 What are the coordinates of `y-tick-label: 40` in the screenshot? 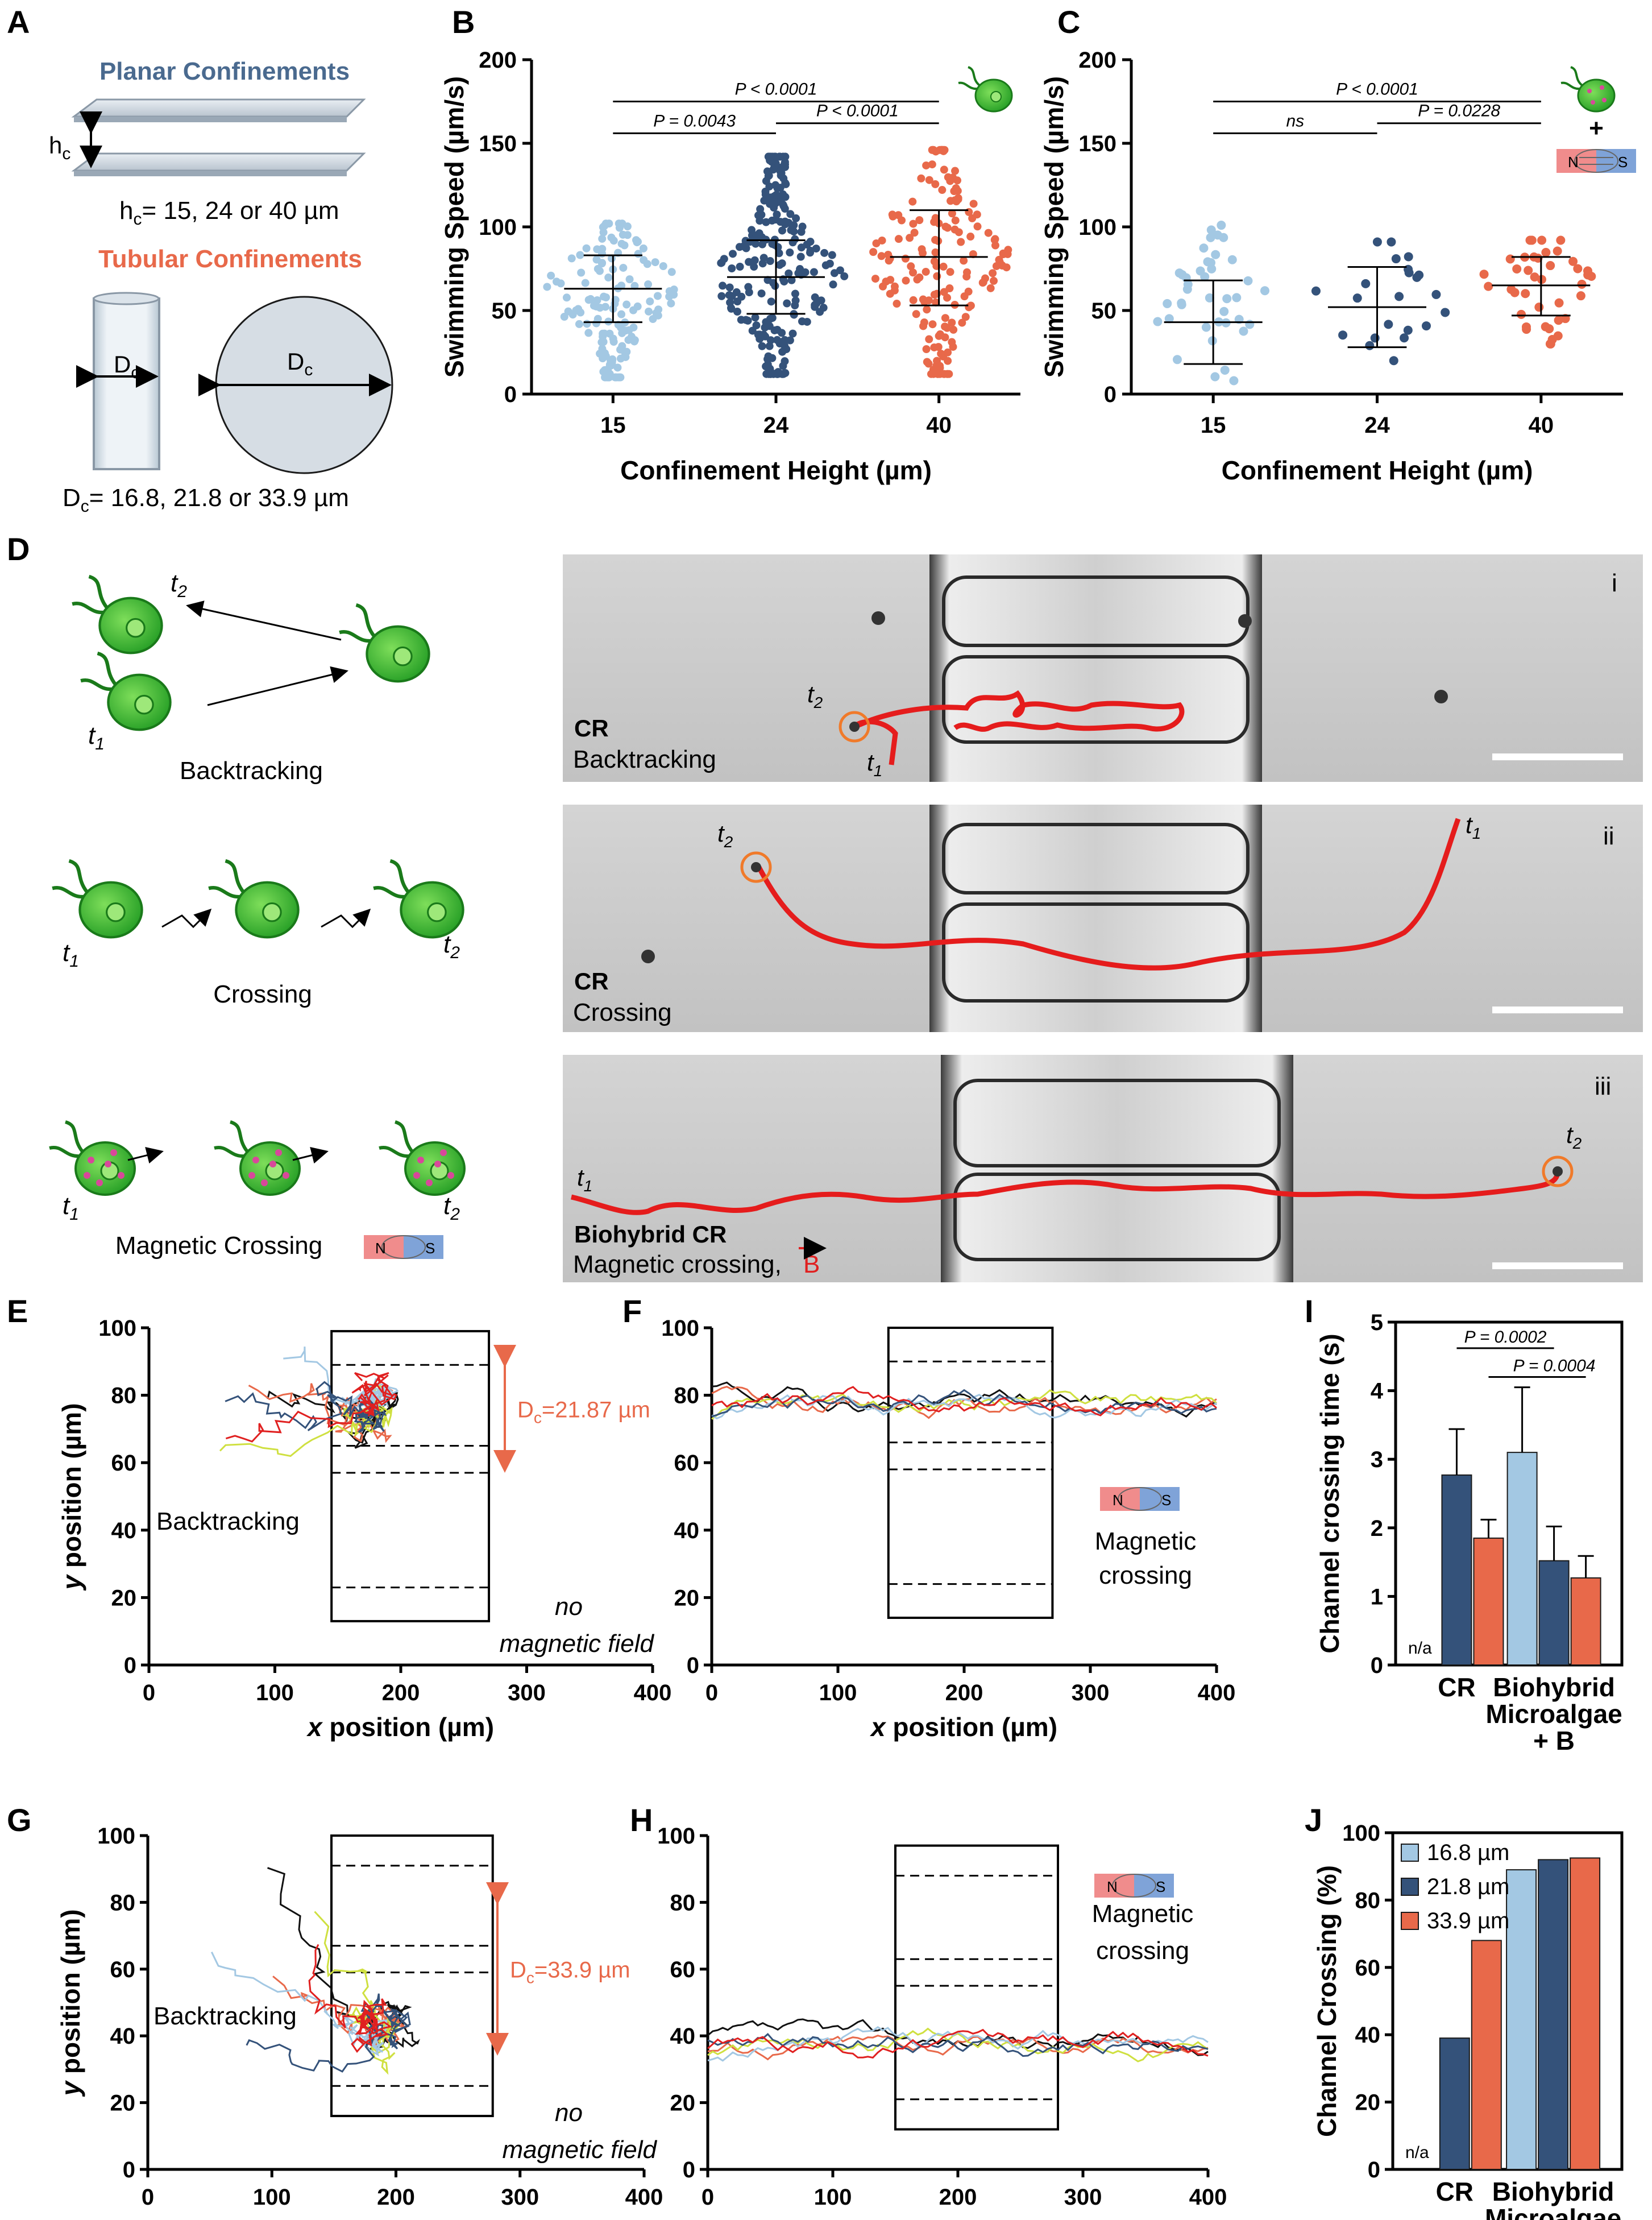 It's located at (1368, 2036).